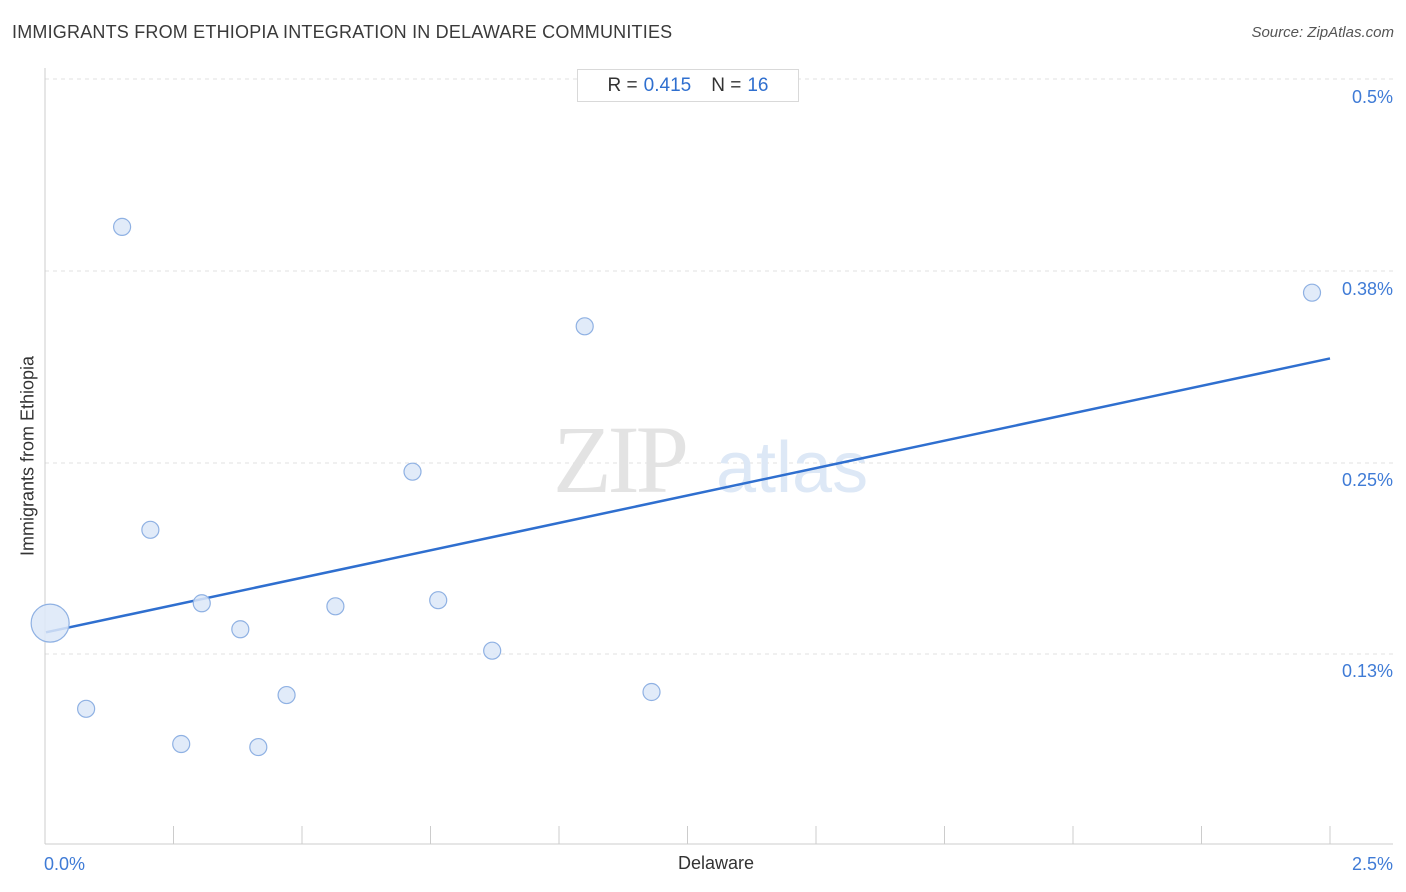 The width and height of the screenshot is (1406, 892). I want to click on r-label: R =, so click(622, 85).